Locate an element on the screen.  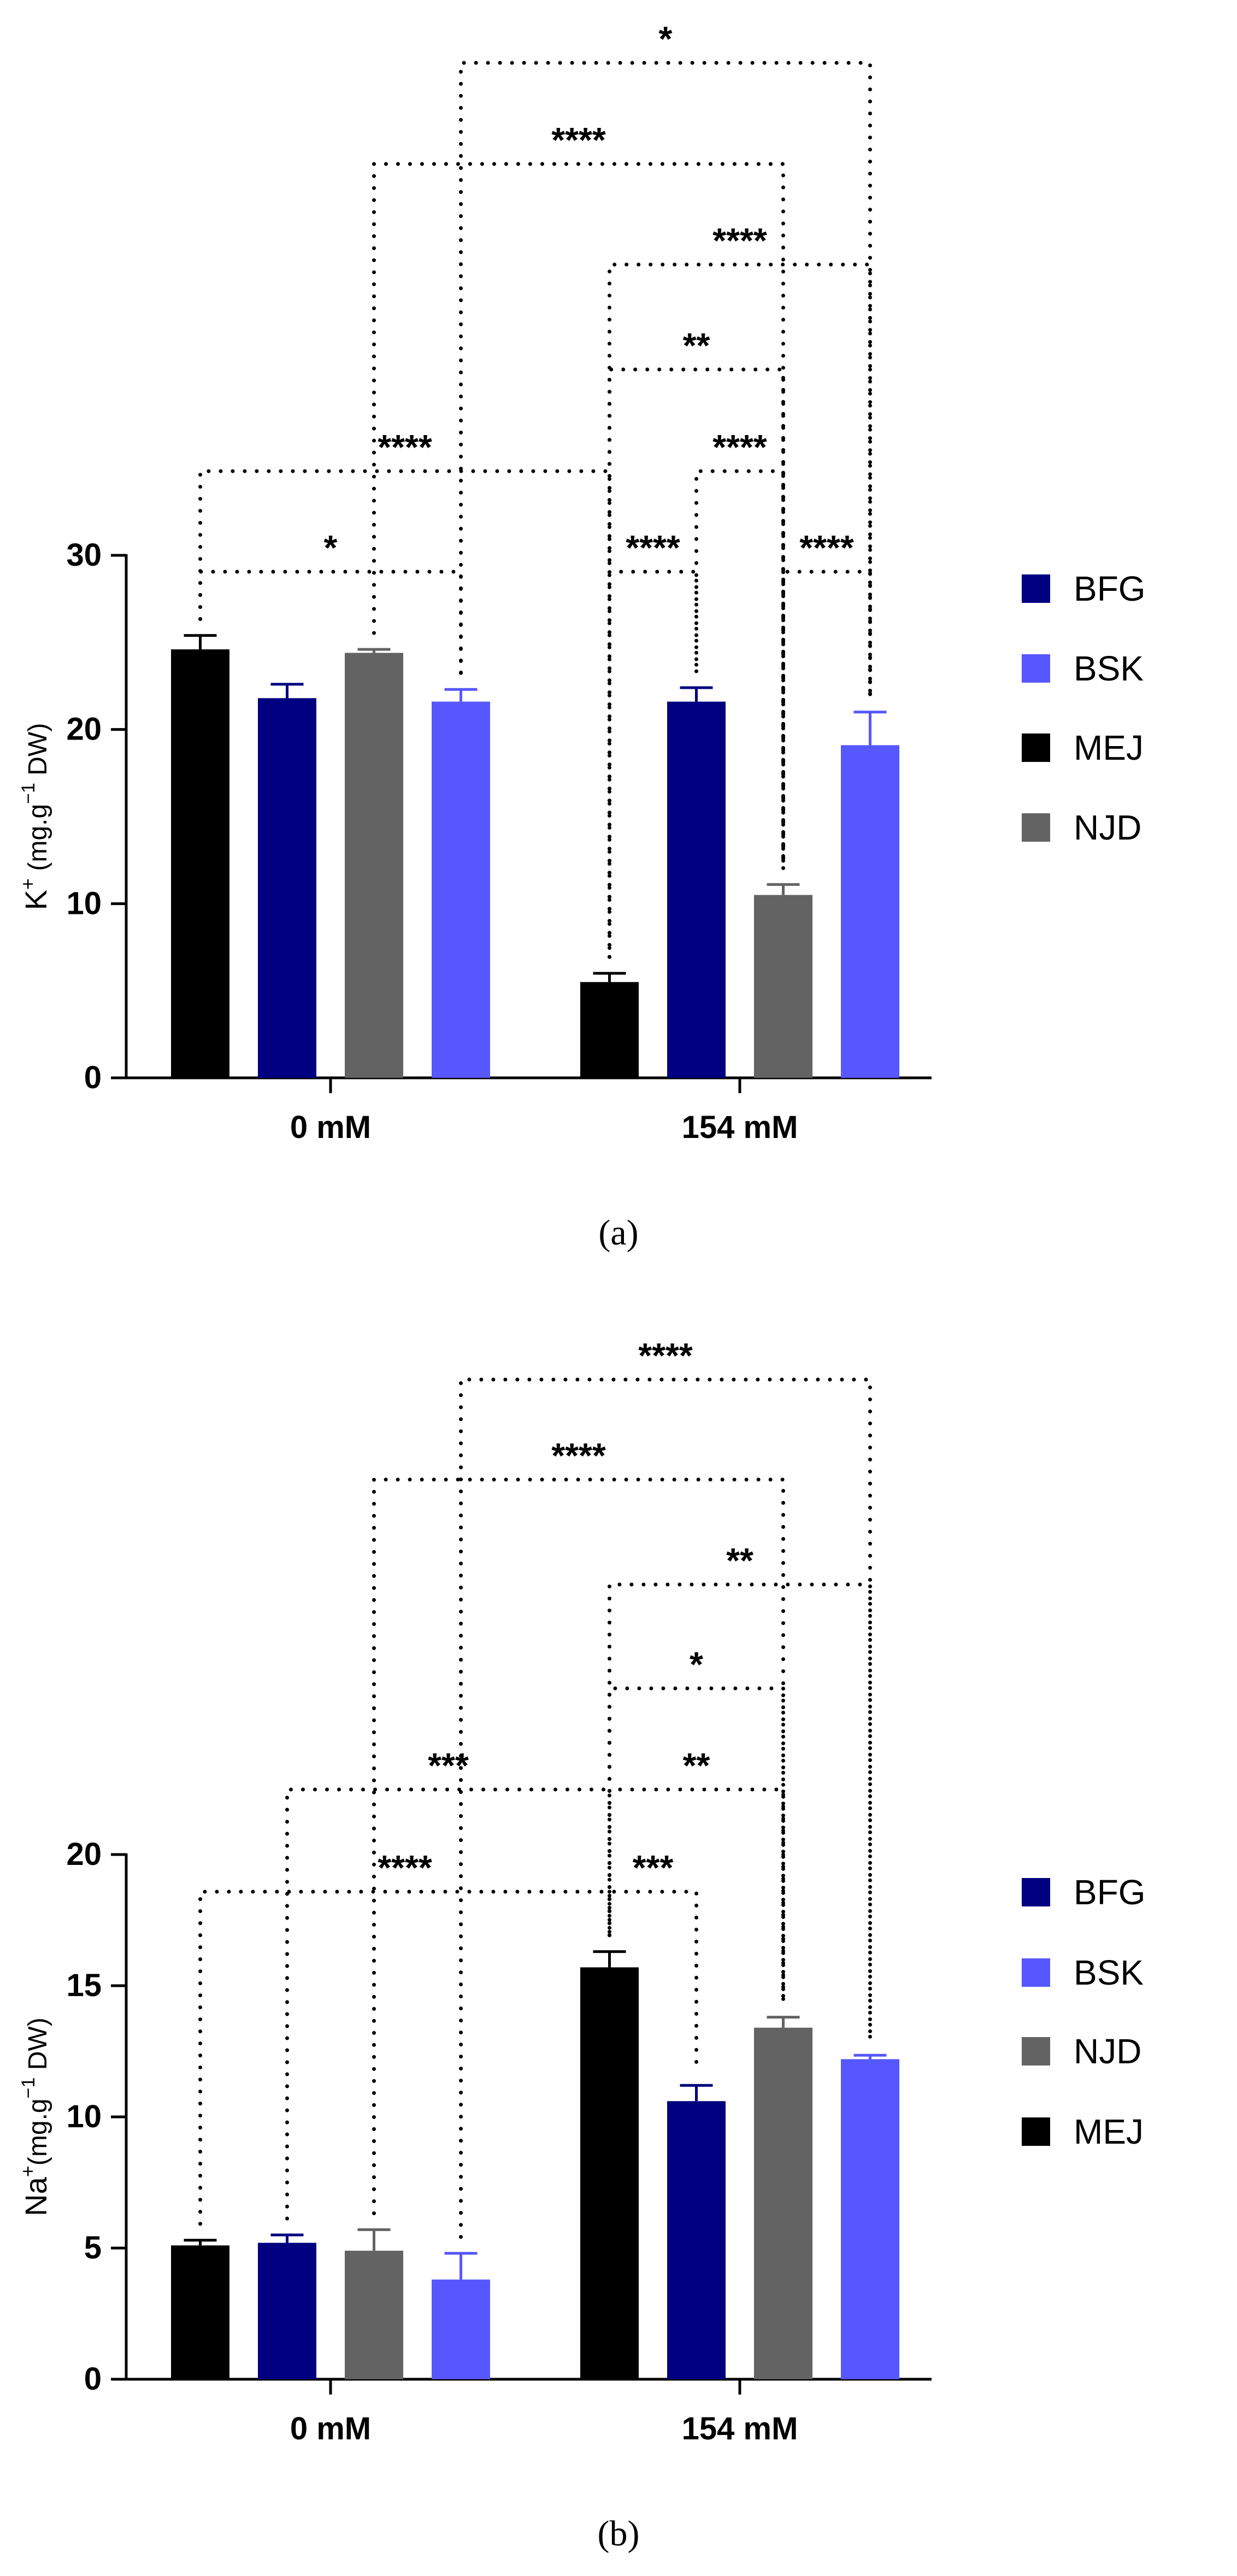
y-axis-title: Na+(mg.g−1 DW) is located at coordinates (34, 2117).